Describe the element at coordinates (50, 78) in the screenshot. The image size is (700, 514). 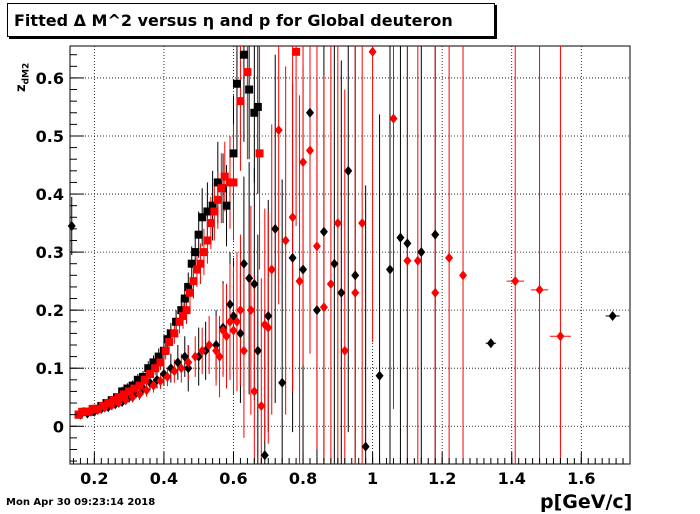
I see `y-tick-label: 0.6` at that location.